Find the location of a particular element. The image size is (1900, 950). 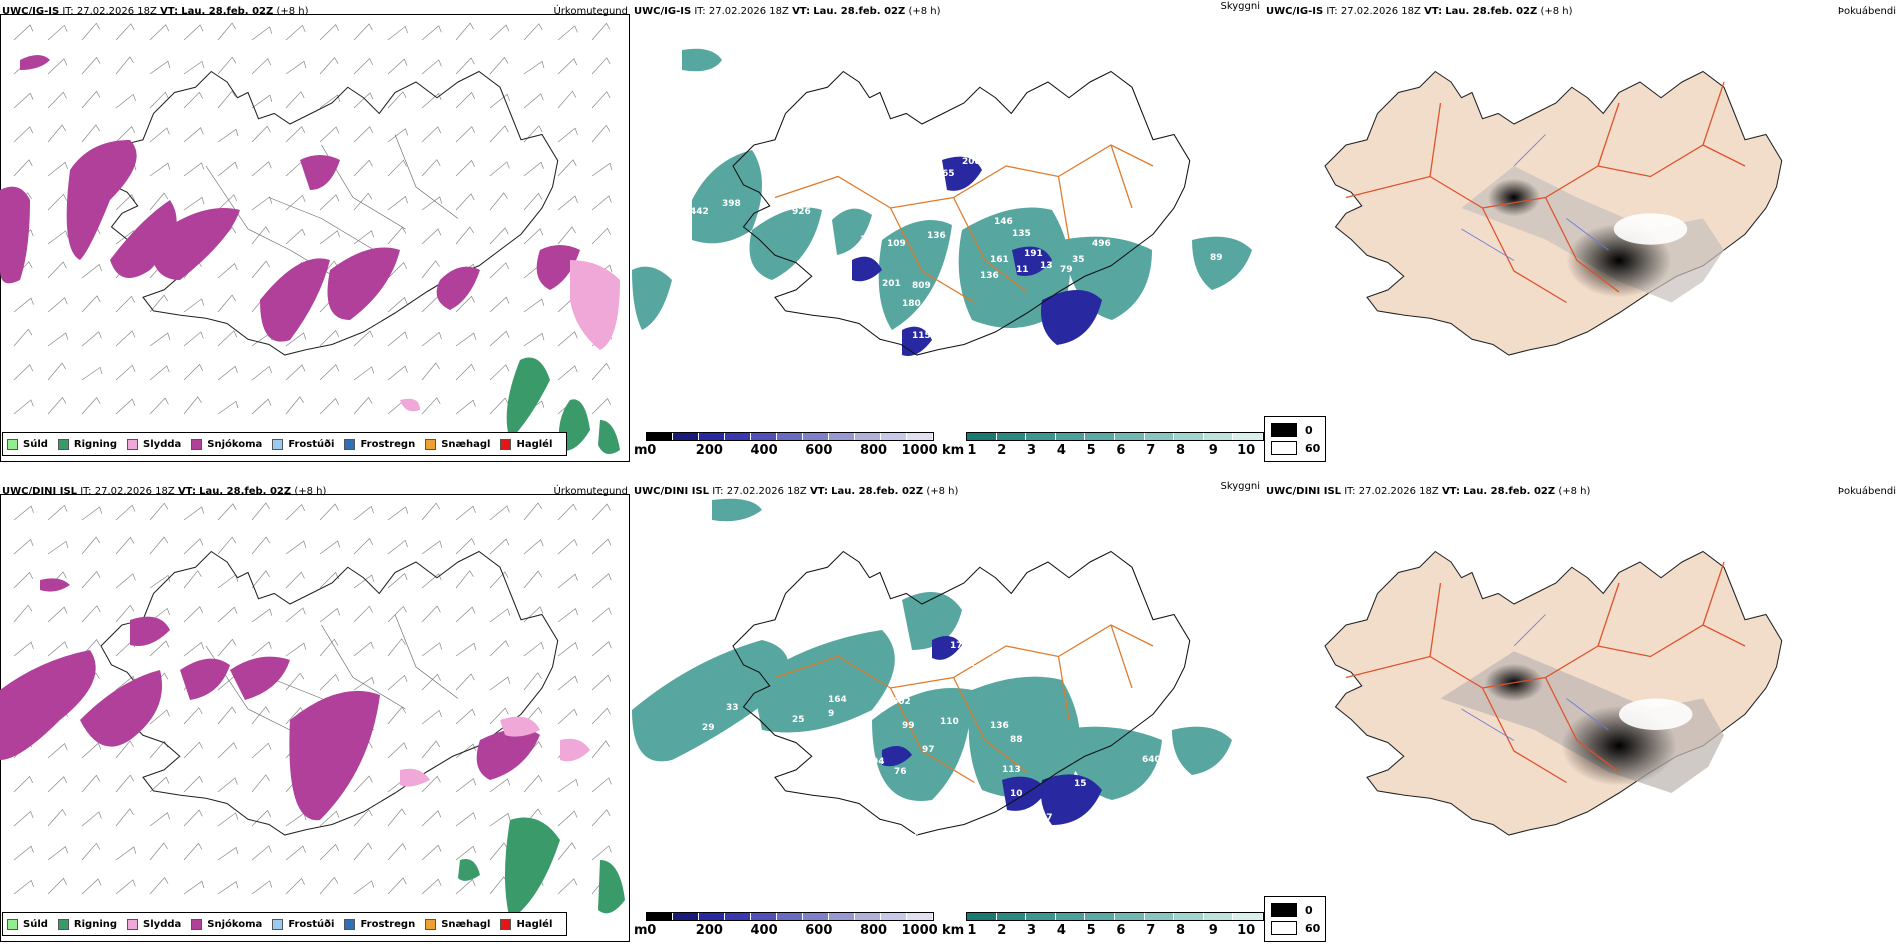

ceiling-label: 10 is located at coordinates (1016, 794).